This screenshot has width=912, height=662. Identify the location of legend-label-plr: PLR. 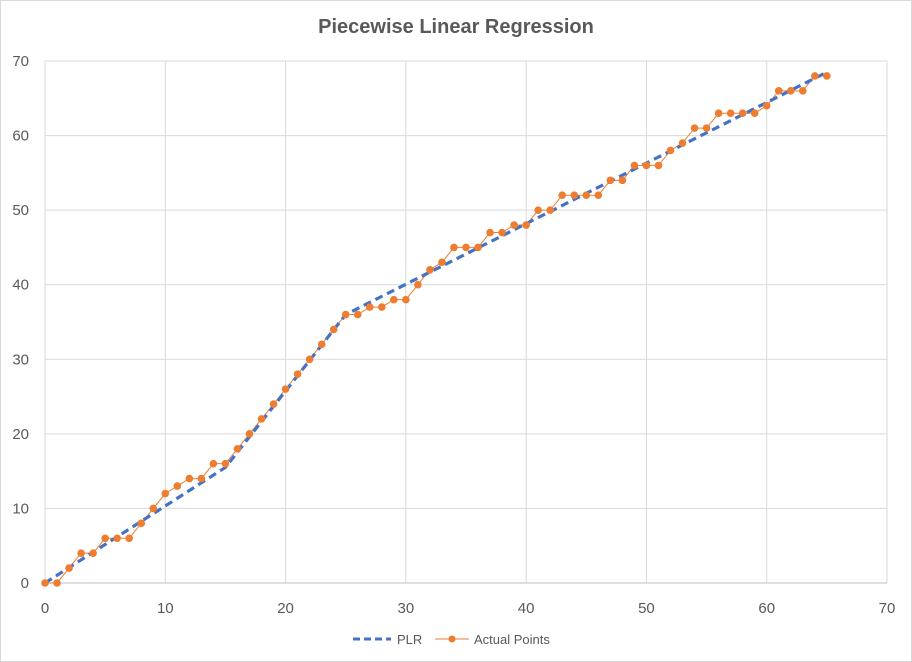
(409, 639).